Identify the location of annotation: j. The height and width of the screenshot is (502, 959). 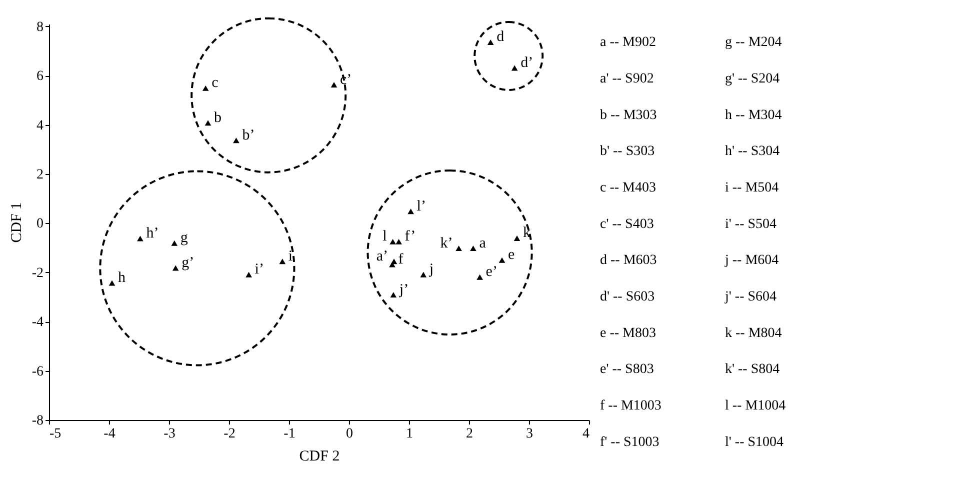
(431, 270).